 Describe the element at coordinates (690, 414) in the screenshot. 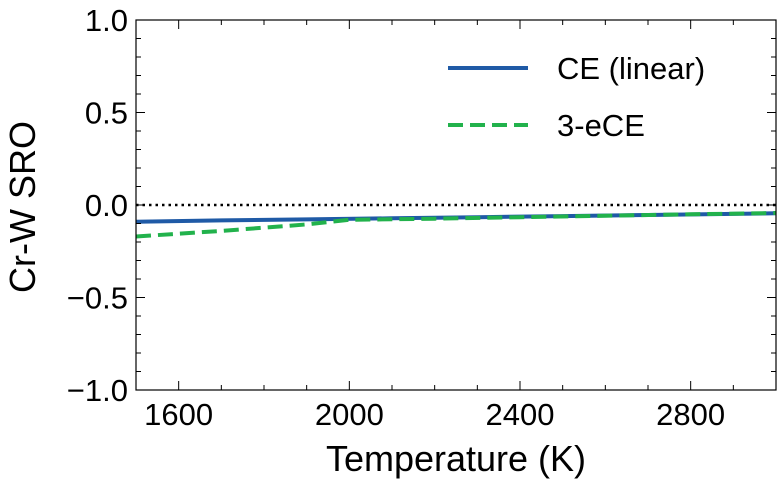

I see `x-tick-label: 2800` at that location.